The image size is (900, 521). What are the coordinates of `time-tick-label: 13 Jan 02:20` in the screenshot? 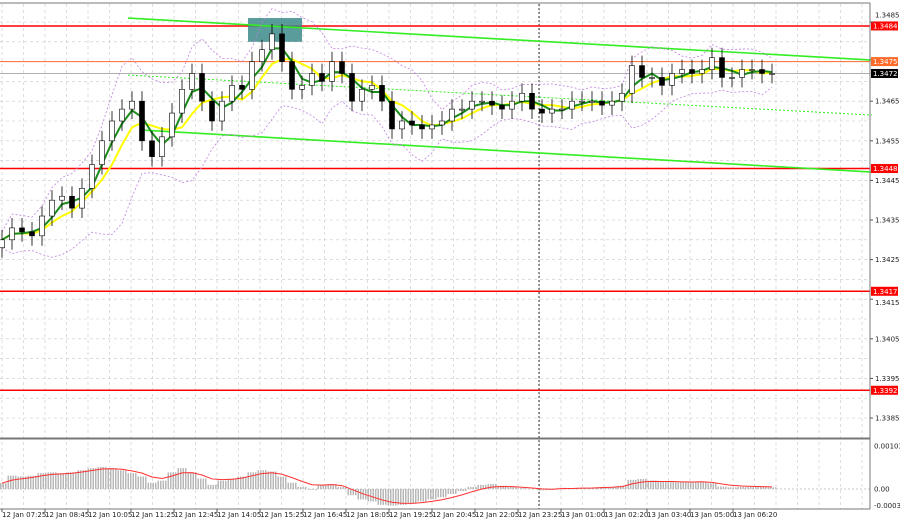 It's located at (626, 515).